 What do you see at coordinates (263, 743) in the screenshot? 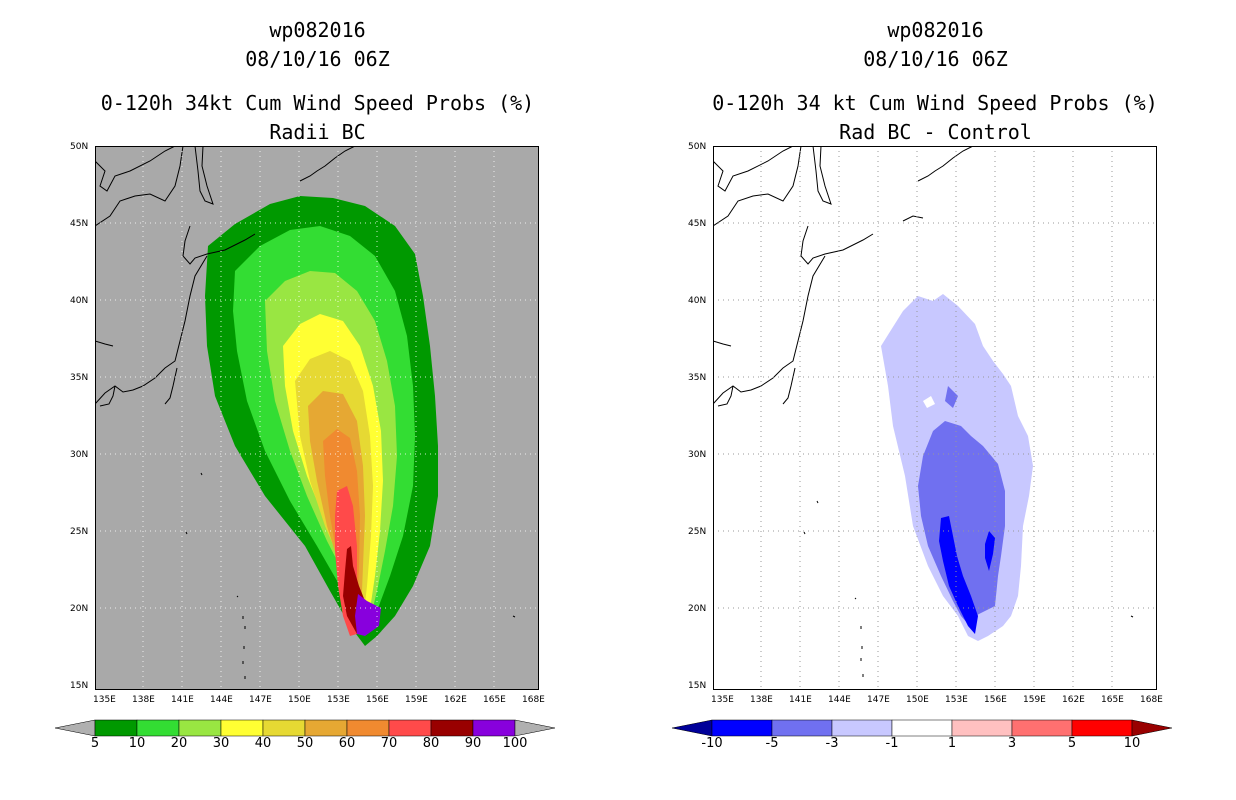
I see `left-colorbar-label-4: 40` at bounding box center [263, 743].